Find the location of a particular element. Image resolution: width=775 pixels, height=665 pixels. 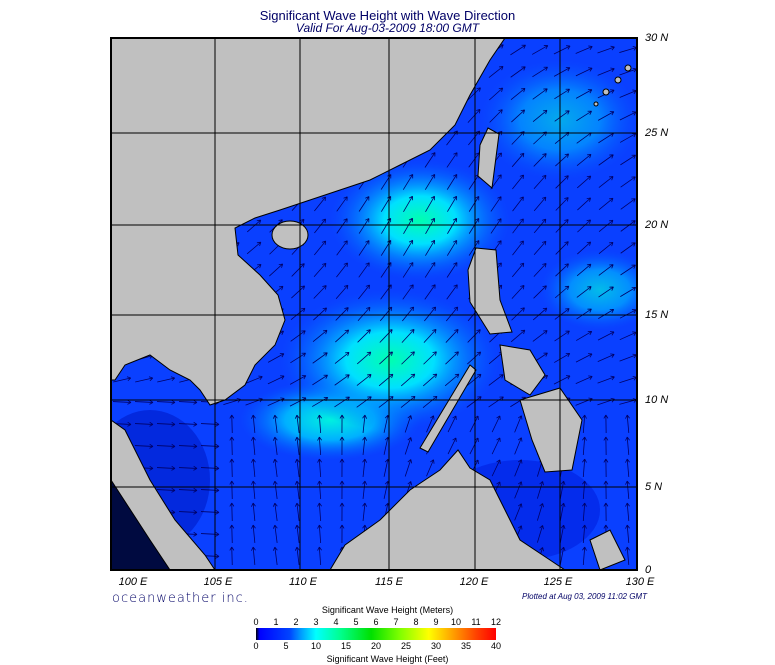

colorbar-title-feet: Significant Wave Height (Feet) is located at coordinates (387, 659).